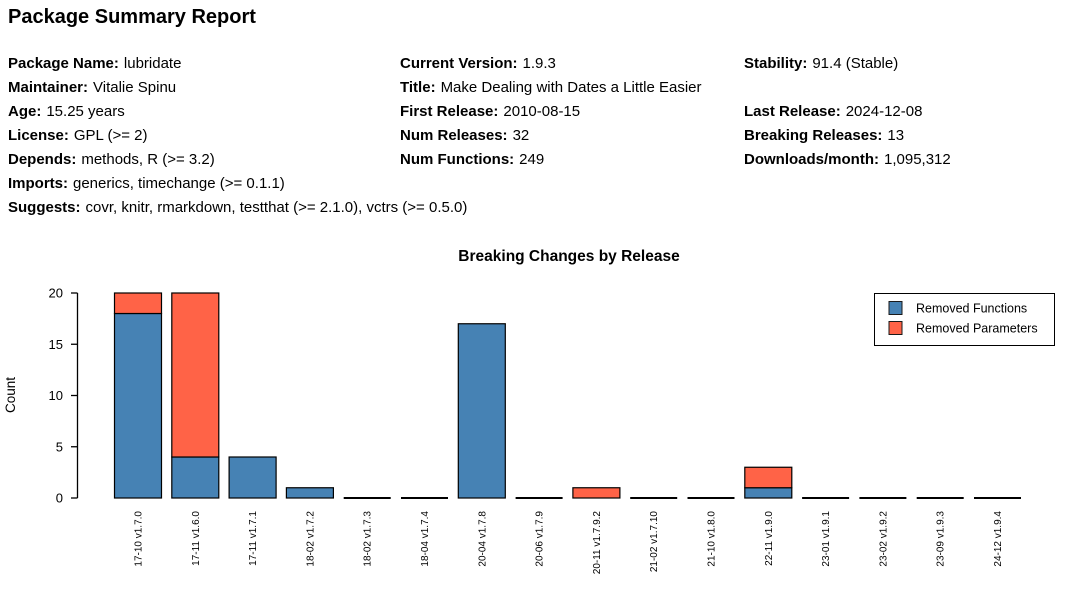 This screenshot has height=602, width=1069. What do you see at coordinates (776, 63) in the screenshot?
I see `metadata-field-label: Stability:` at bounding box center [776, 63].